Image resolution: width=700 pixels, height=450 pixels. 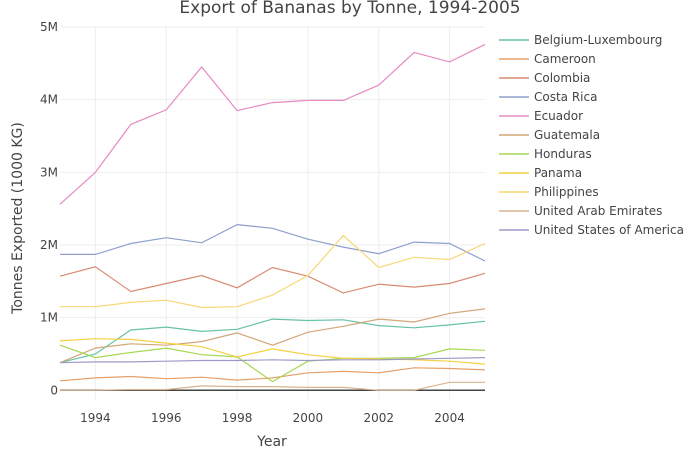 I want to click on legend-label-cameroon: Cameroon, so click(x=565, y=59).